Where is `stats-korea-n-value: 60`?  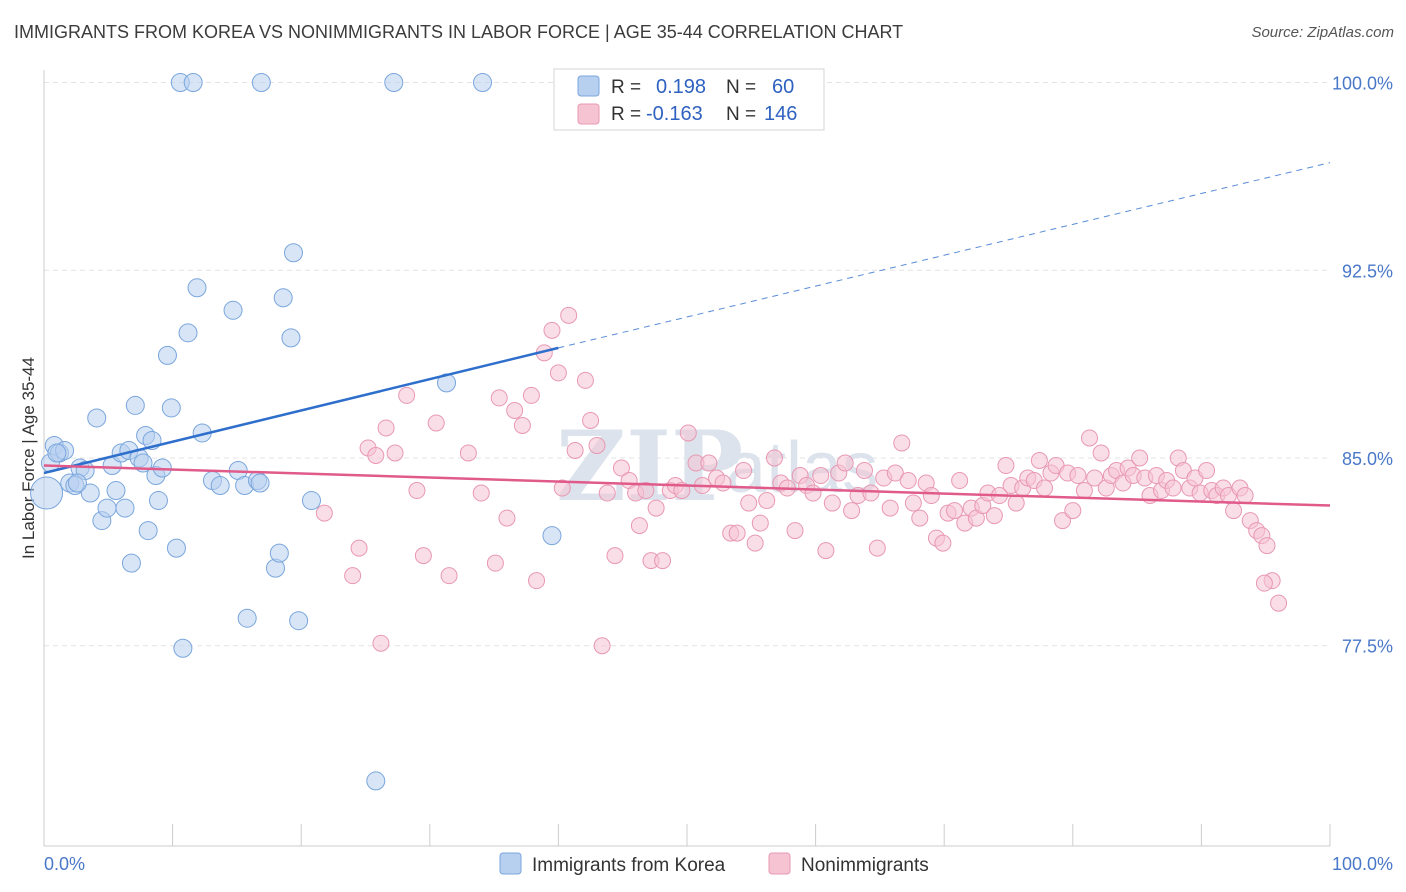 stats-korea-n-value: 60 is located at coordinates (783, 87).